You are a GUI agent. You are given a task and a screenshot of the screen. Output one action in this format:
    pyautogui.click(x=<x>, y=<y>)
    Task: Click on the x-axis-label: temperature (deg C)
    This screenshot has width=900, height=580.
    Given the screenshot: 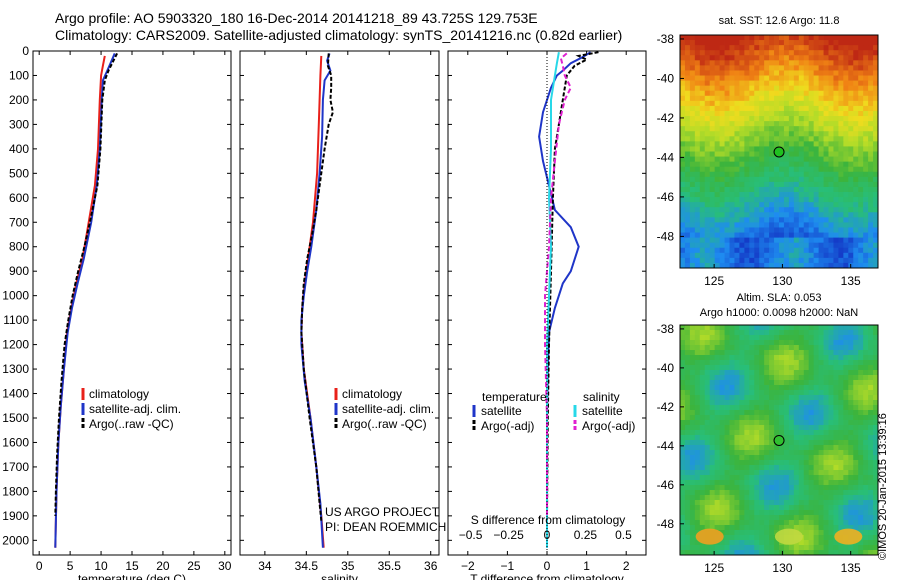 What is the action you would take?
    pyautogui.click(x=132, y=576)
    